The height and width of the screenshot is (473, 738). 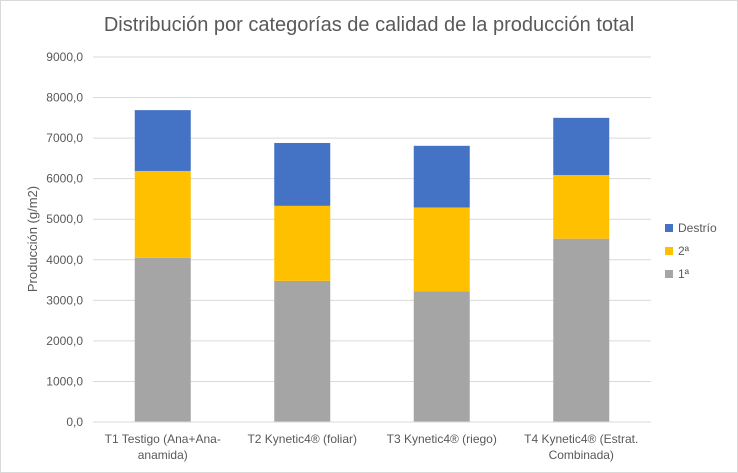 What do you see at coordinates (684, 274) in the screenshot?
I see `legend-label: 1ª` at bounding box center [684, 274].